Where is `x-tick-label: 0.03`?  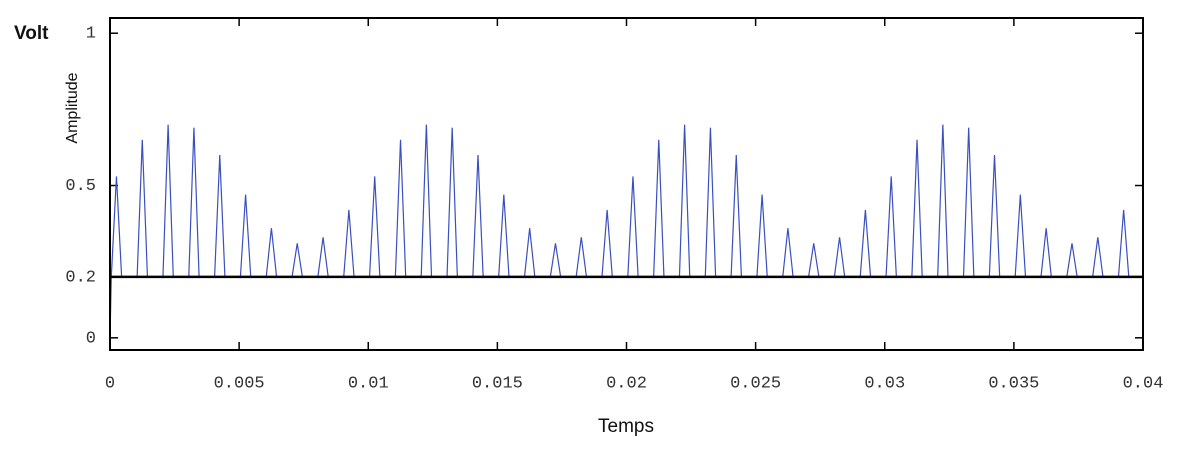 x-tick-label: 0.03 is located at coordinates (884, 383).